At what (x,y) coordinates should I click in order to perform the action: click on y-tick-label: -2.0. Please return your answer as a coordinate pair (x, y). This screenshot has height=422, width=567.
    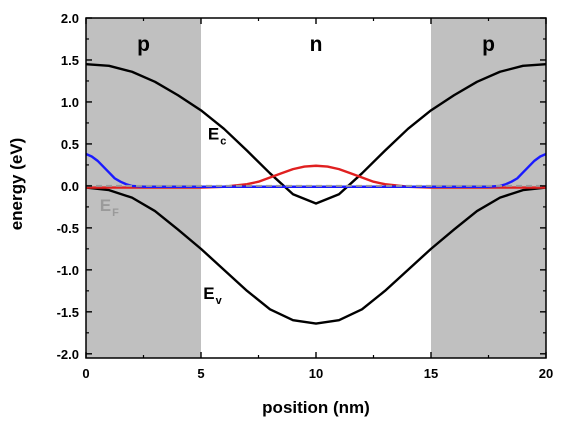
    Looking at the image, I should click on (68, 354).